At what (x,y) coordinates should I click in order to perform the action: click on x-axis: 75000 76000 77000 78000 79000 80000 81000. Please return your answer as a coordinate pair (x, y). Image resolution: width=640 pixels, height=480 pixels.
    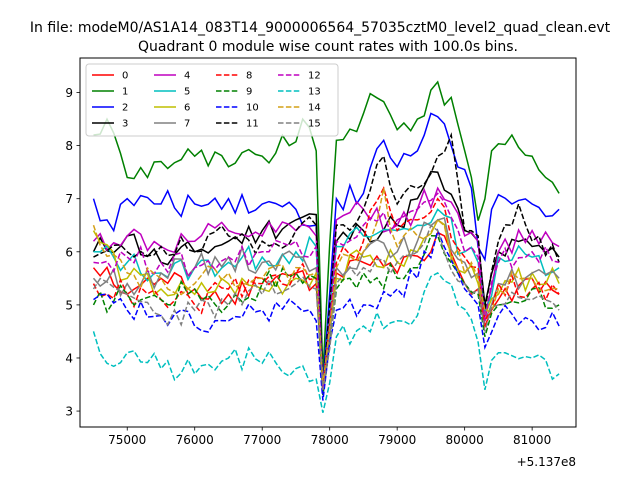
    Looking at the image, I should click on (329, 437).